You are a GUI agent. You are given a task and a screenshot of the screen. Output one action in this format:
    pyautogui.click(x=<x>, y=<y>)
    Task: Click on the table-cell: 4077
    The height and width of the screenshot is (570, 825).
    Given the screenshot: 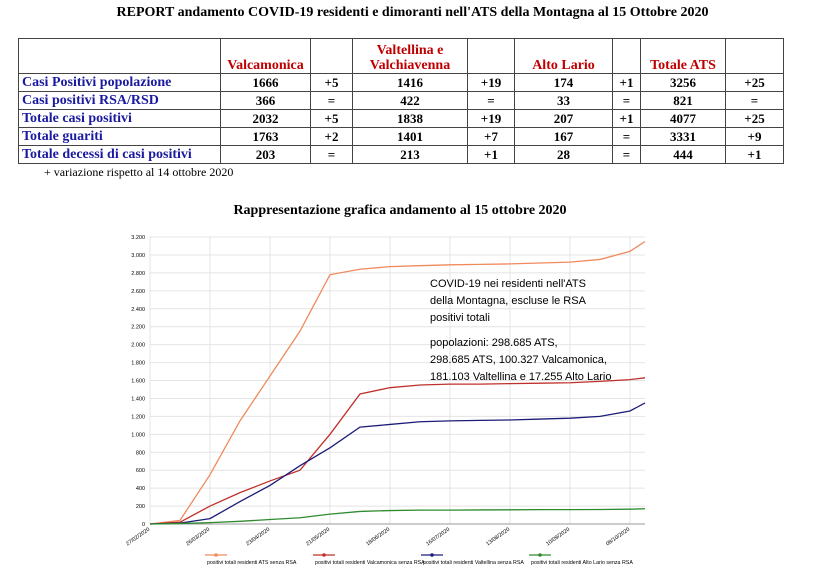 What is the action you would take?
    pyautogui.click(x=683, y=118)
    